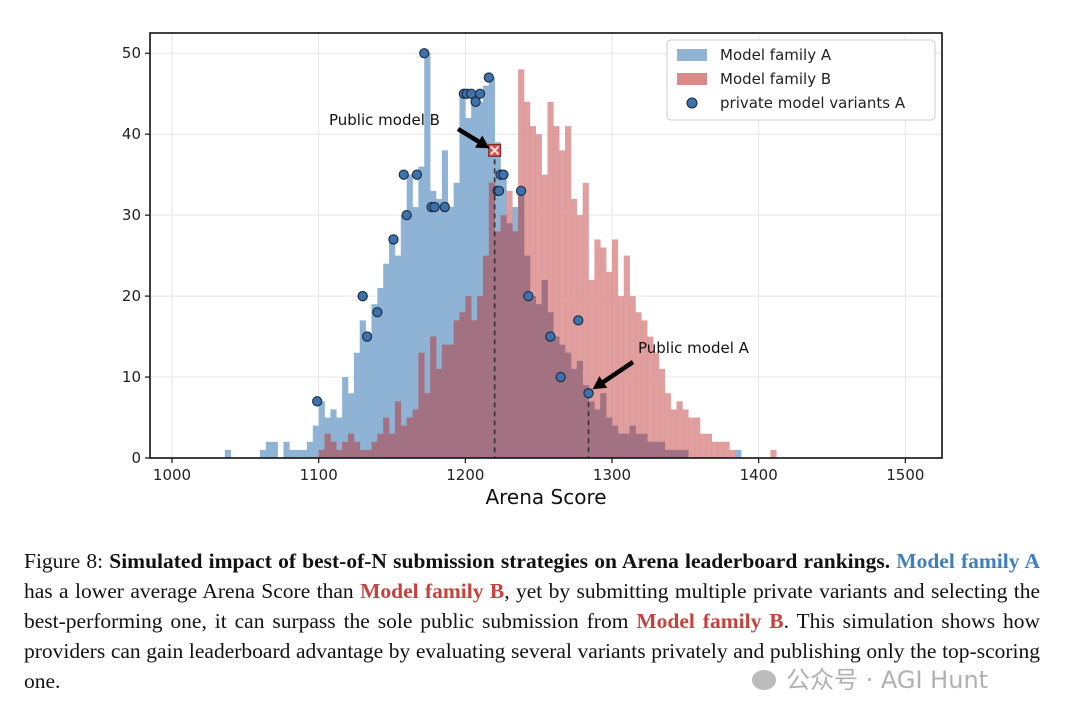  I want to click on caption-text-1: has a lower average Arena Score than, so click(189, 591).